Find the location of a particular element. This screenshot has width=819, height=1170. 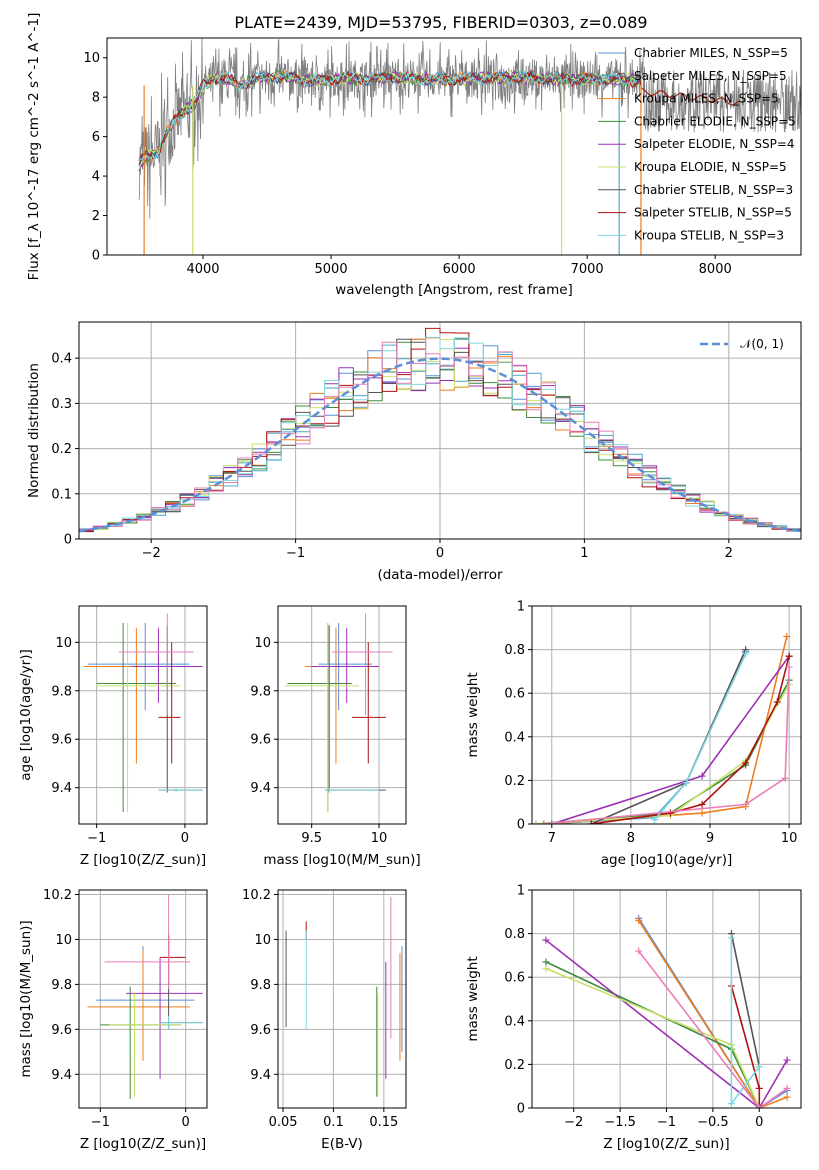

x-tick-label: 7000 is located at coordinates (587, 269).